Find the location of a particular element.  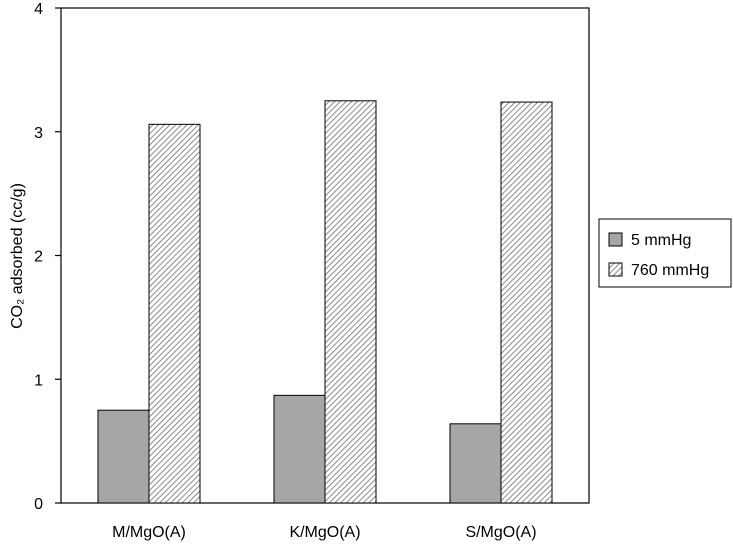

legend-label-5-mmhg: 5 mmHg is located at coordinates (661, 240).